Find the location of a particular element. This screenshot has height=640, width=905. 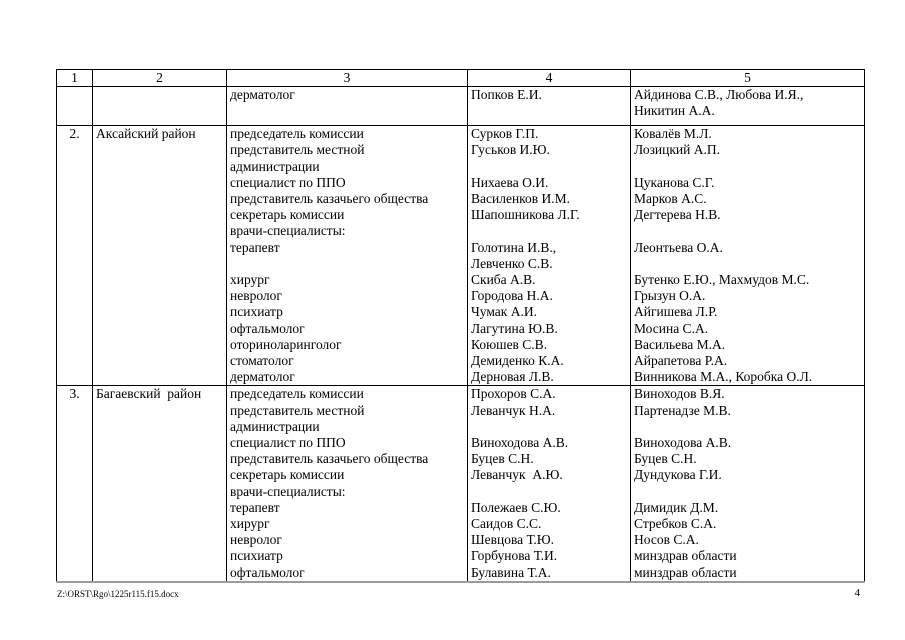

district-cell is located at coordinates (159, 106).